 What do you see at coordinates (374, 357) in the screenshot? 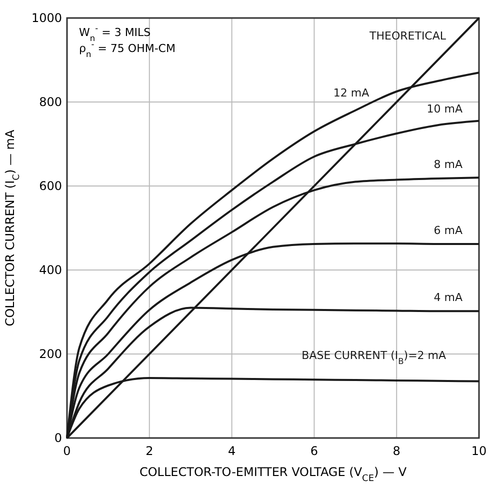
I see `series-label: BASE CURRENT (I$_{B}$)=2 mA` at bounding box center [374, 357].